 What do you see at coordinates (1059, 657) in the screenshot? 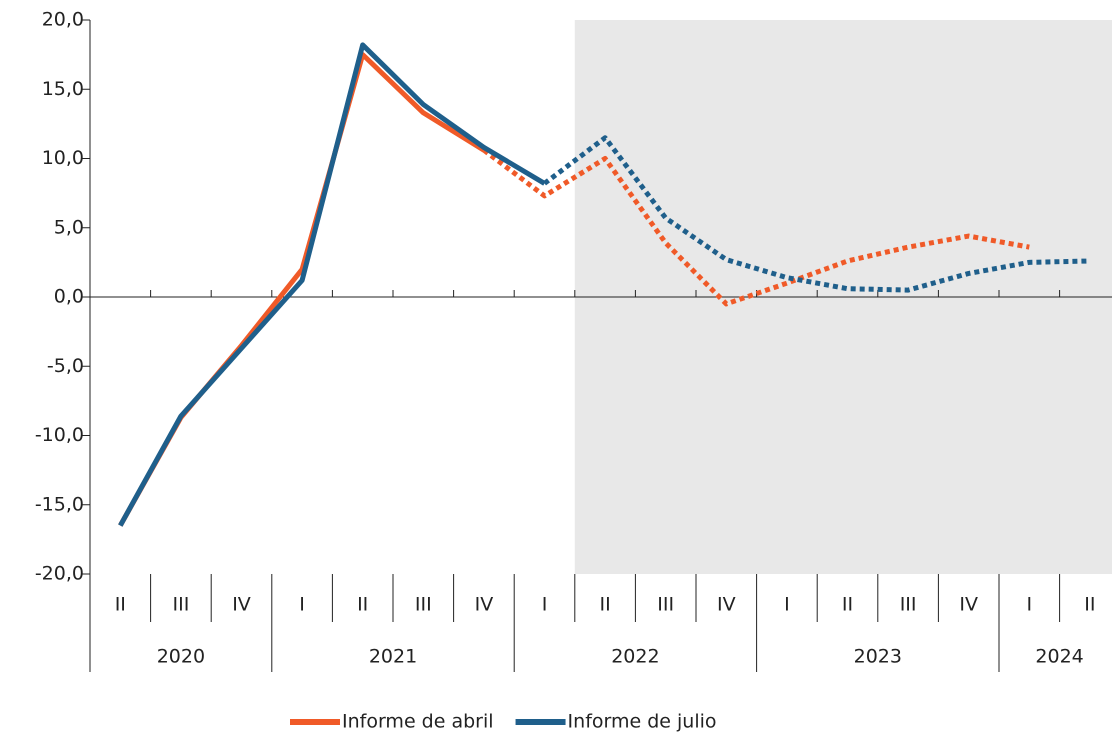
I see `x-group-label: 2024` at bounding box center [1059, 657].